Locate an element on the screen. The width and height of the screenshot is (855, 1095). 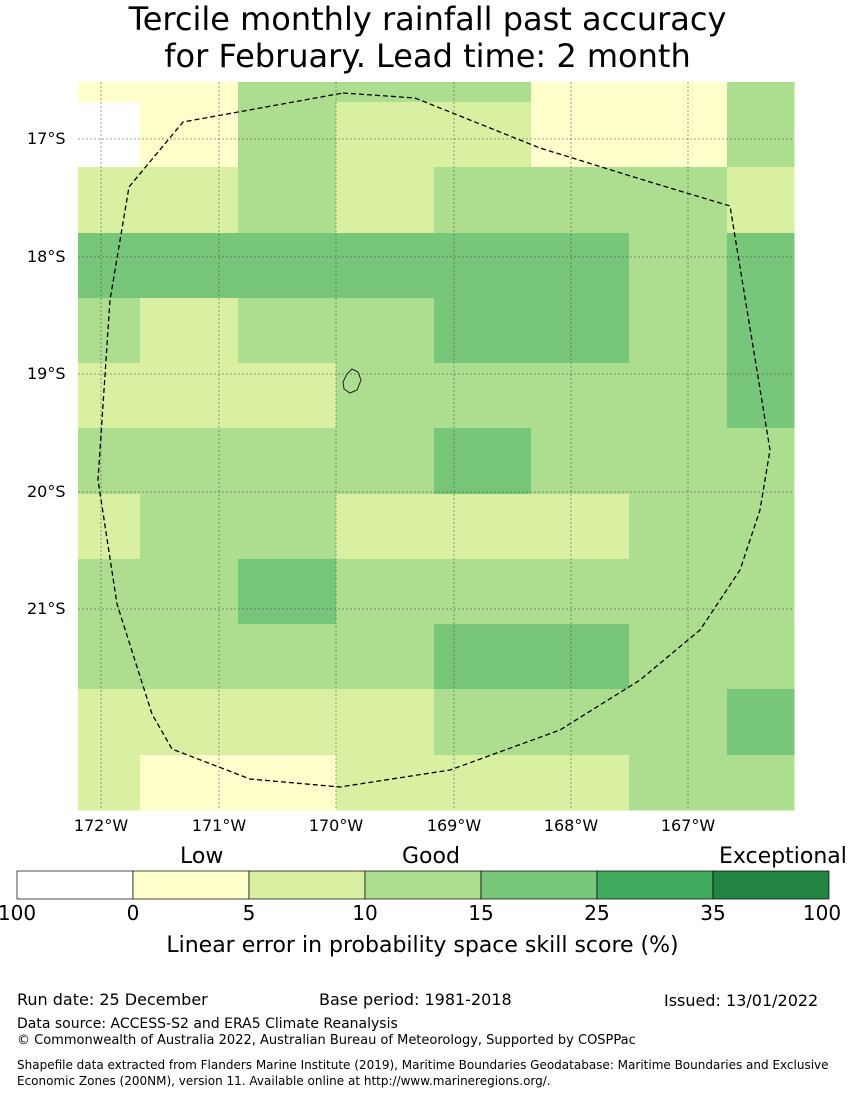
colorbar-tick-label: 100 is located at coordinates (822, 913).